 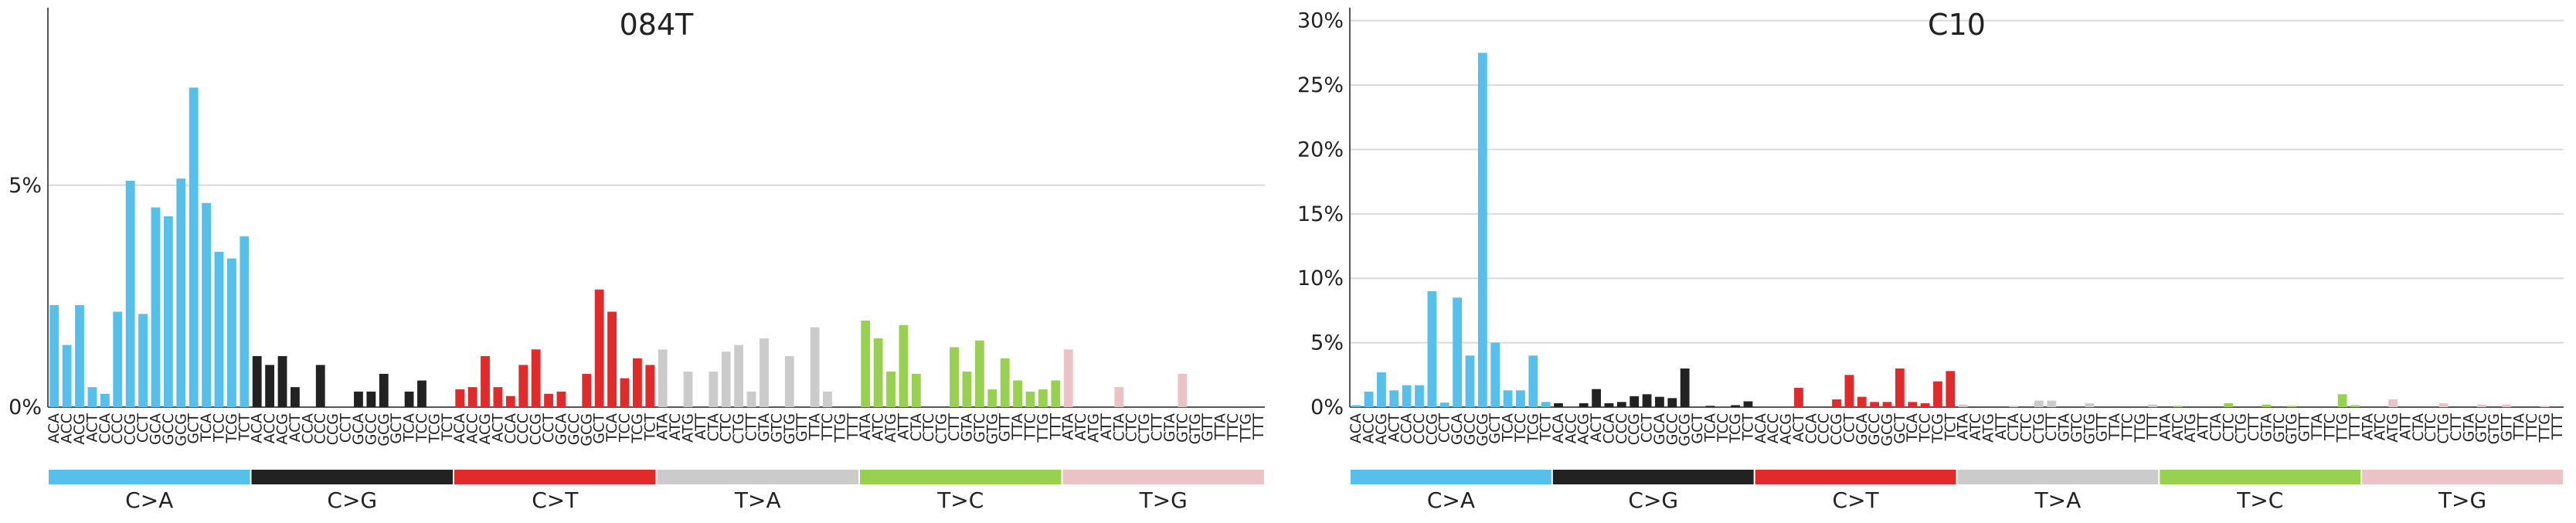 What do you see at coordinates (657, 25) in the screenshot?
I see `chart-title: 084T` at bounding box center [657, 25].